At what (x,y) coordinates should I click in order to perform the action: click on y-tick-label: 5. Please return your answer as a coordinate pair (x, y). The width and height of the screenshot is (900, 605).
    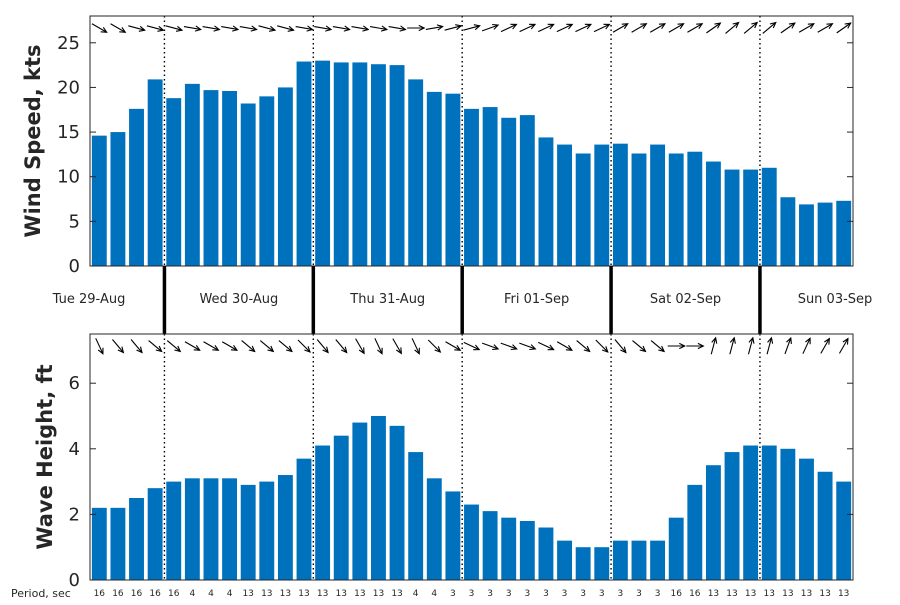
    Looking at the image, I should click on (74, 221).